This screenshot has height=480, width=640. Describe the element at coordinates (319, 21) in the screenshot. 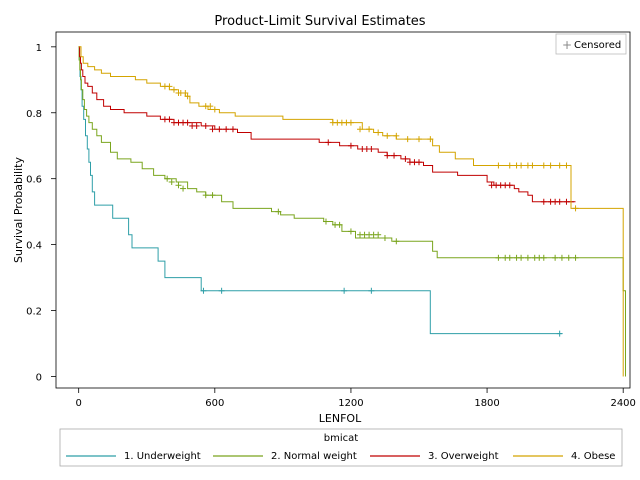

I see `chart-title: Product-Limit Survival Estimates` at that location.